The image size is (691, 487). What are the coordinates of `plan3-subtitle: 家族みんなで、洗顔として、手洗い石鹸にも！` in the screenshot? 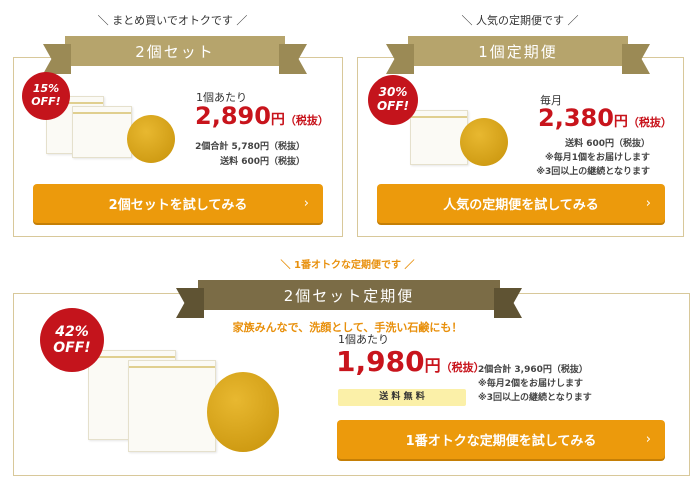 It's located at (347, 327).